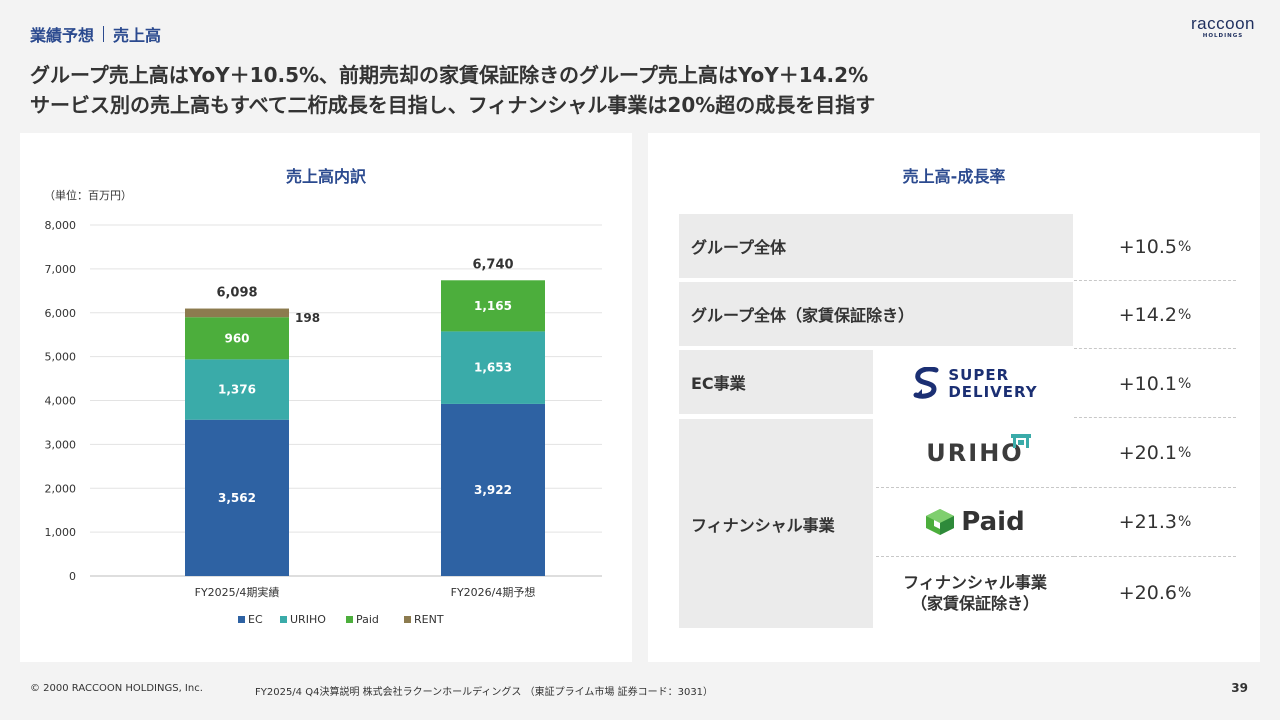 This screenshot has height=720, width=1280. I want to click on breadcrumb-divider, so click(104, 34).